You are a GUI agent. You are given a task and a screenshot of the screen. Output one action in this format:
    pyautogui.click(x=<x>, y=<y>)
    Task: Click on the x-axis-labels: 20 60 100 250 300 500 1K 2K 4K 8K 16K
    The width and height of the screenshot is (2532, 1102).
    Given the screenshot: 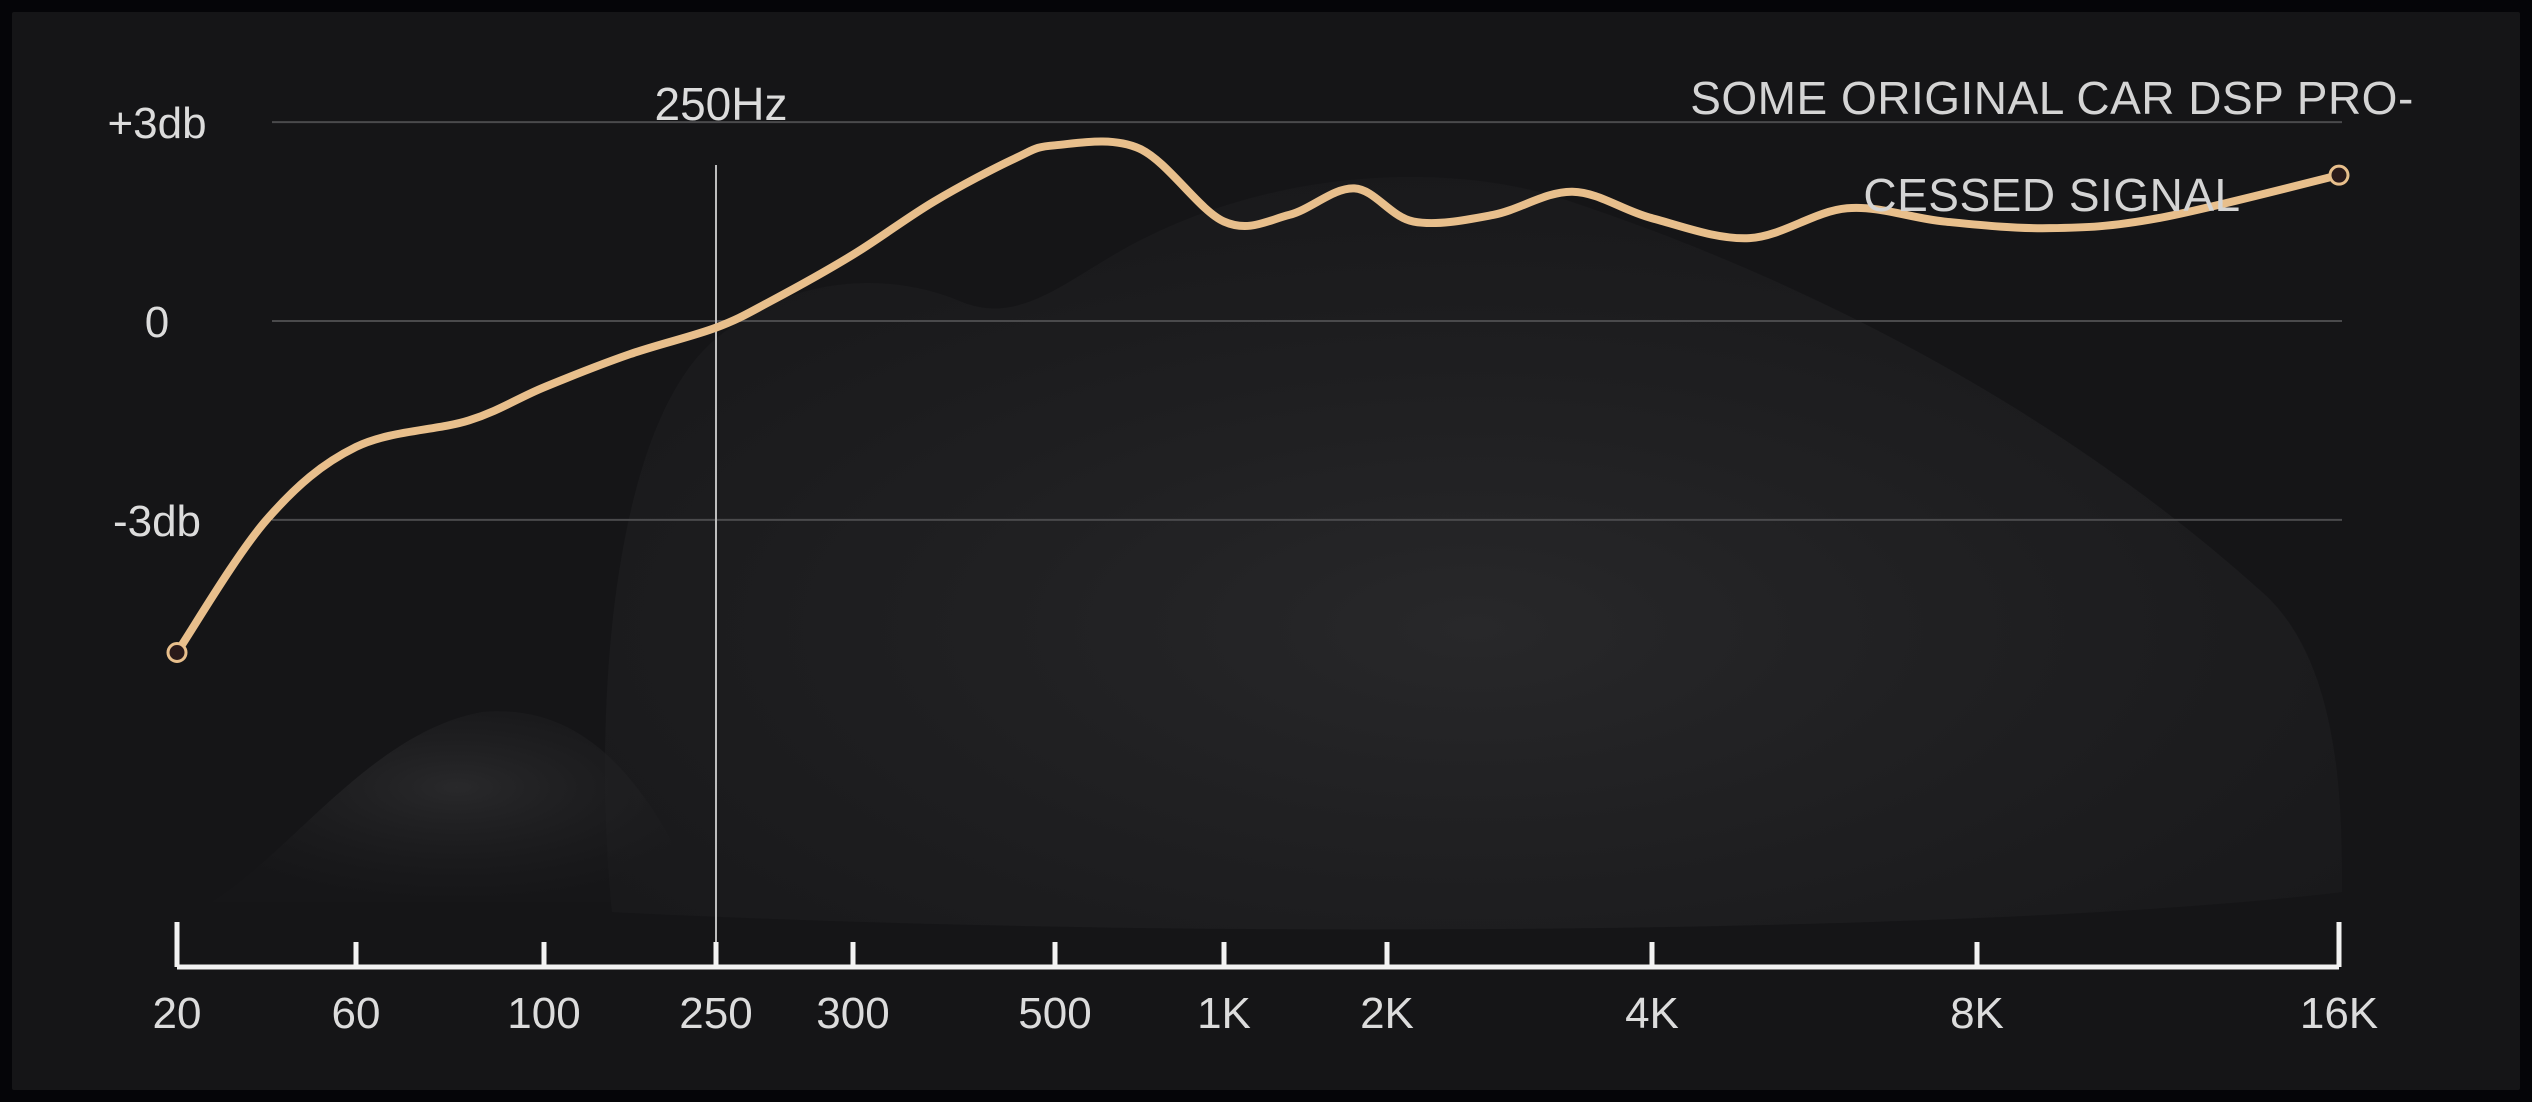 What is the action you would take?
    pyautogui.click(x=1266, y=1013)
    